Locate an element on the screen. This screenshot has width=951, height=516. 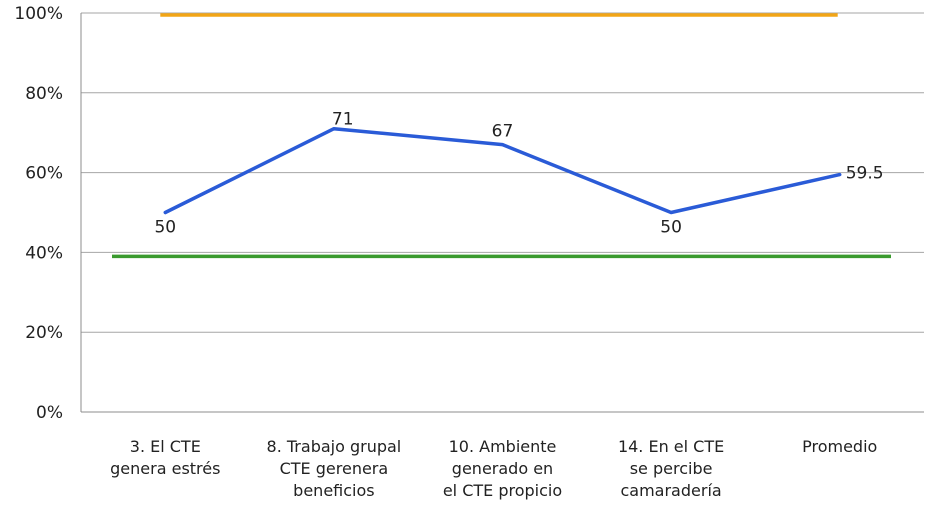
y-tick-label: 0% is located at coordinates (49, 413).